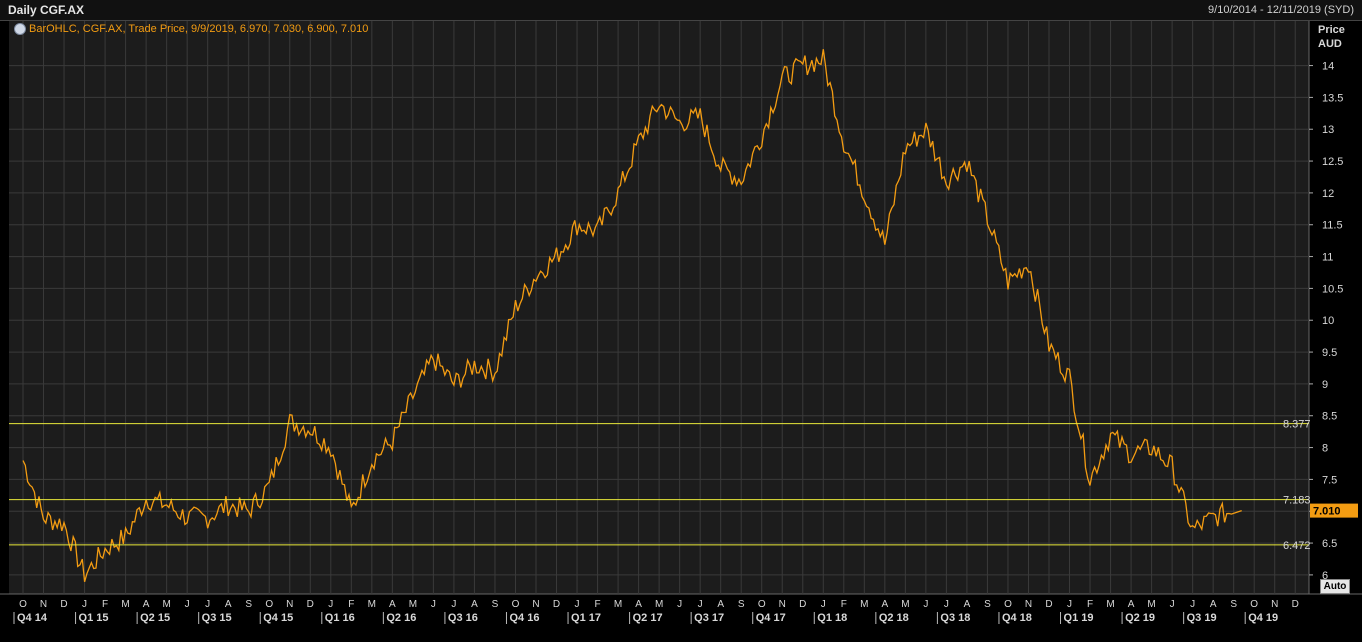 Image resolution: width=1362 pixels, height=642 pixels. Describe the element at coordinates (340, 618) in the screenshot. I see `x-quarter-label: Q1 16` at that location.